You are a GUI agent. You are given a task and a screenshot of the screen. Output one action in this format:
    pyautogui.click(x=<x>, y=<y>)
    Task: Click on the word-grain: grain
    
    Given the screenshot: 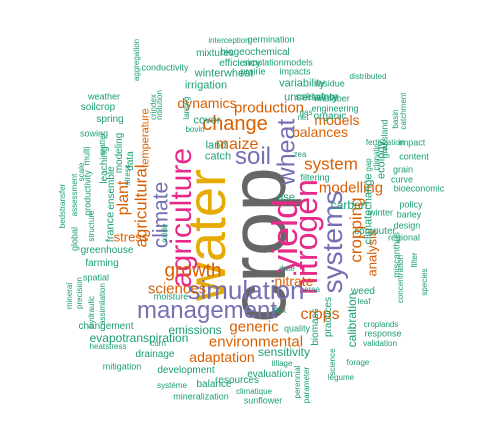 What is the action you would take?
    pyautogui.click(x=403, y=169)
    